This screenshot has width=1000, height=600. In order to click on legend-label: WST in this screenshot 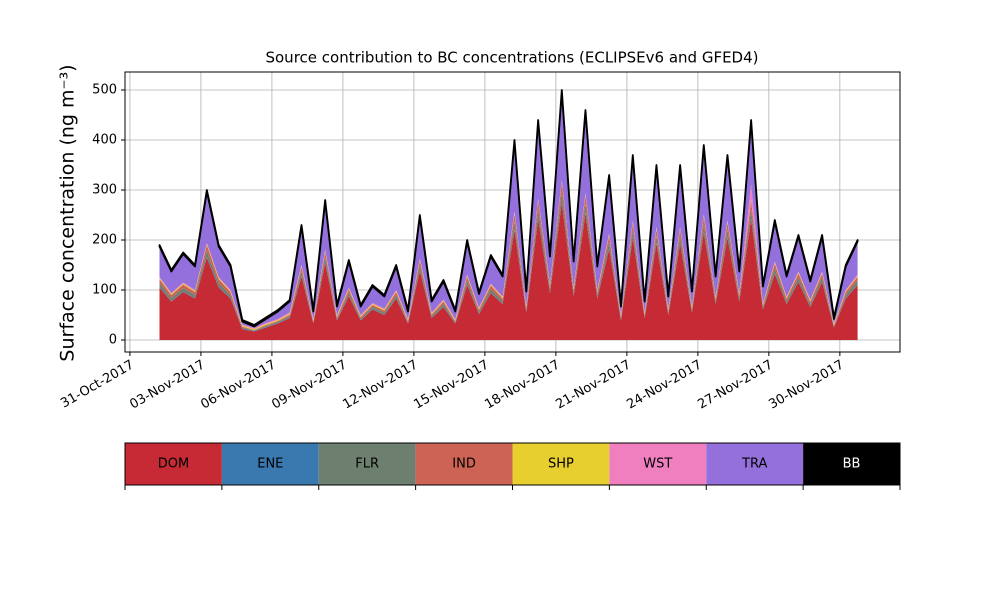, I will do `click(657, 464)`.